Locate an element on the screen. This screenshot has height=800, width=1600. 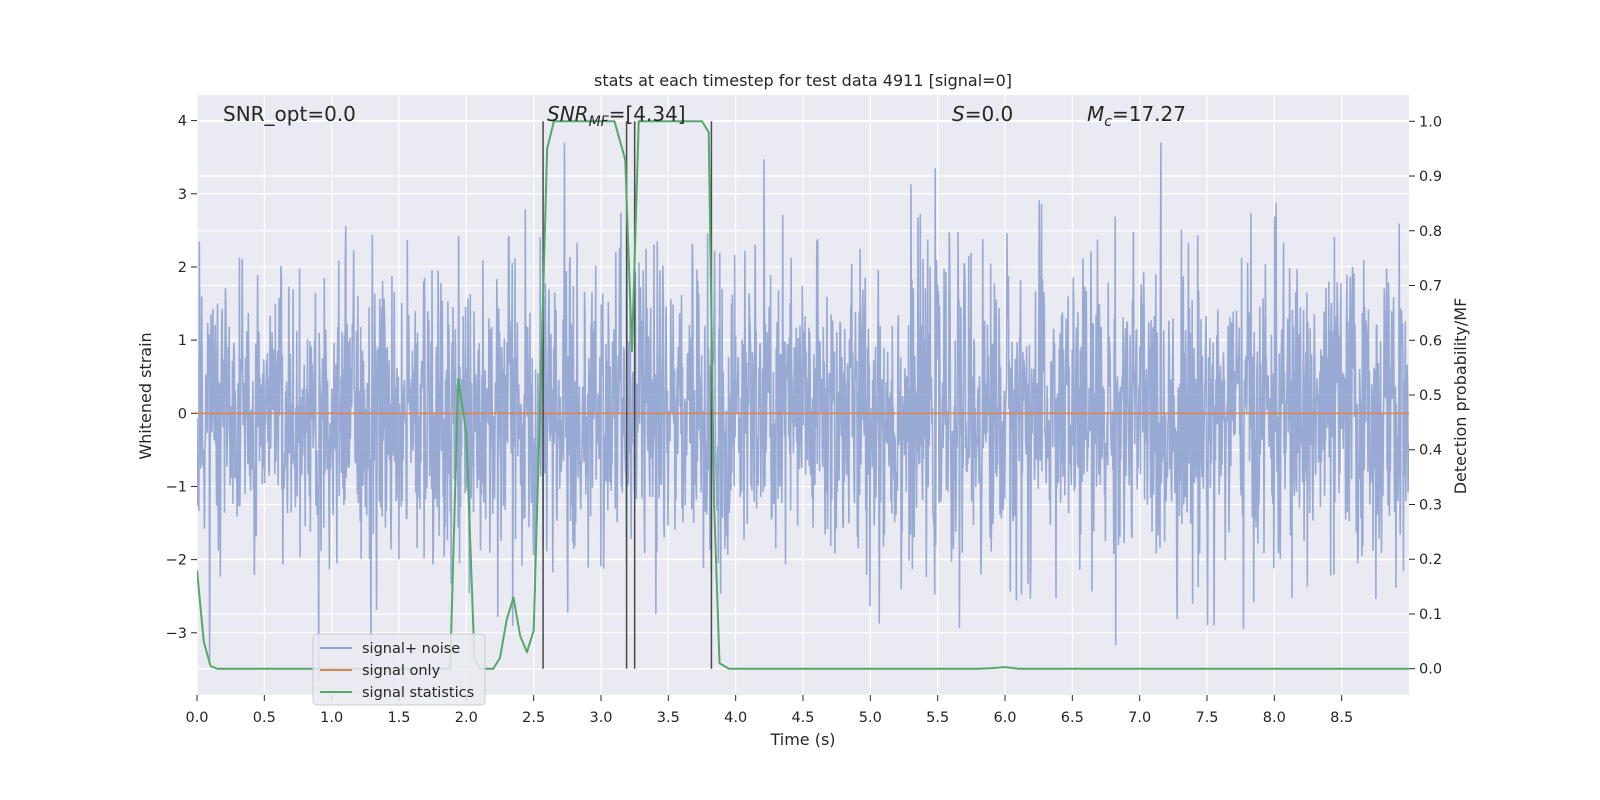
annotation-mc-value: =17.27 is located at coordinates (1149, 114).